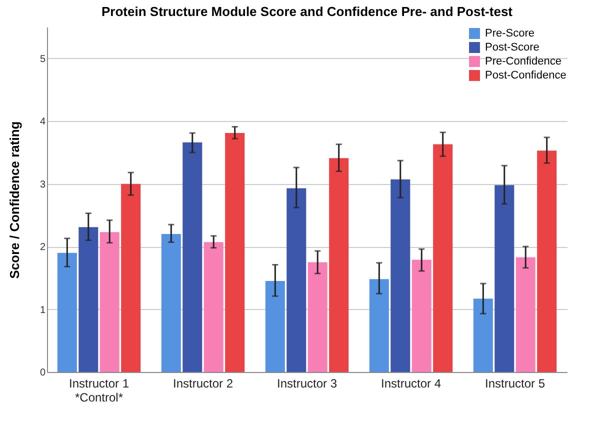  Describe the element at coordinates (523, 62) in the screenshot. I see `legend-label: Pre-Confidence` at that location.